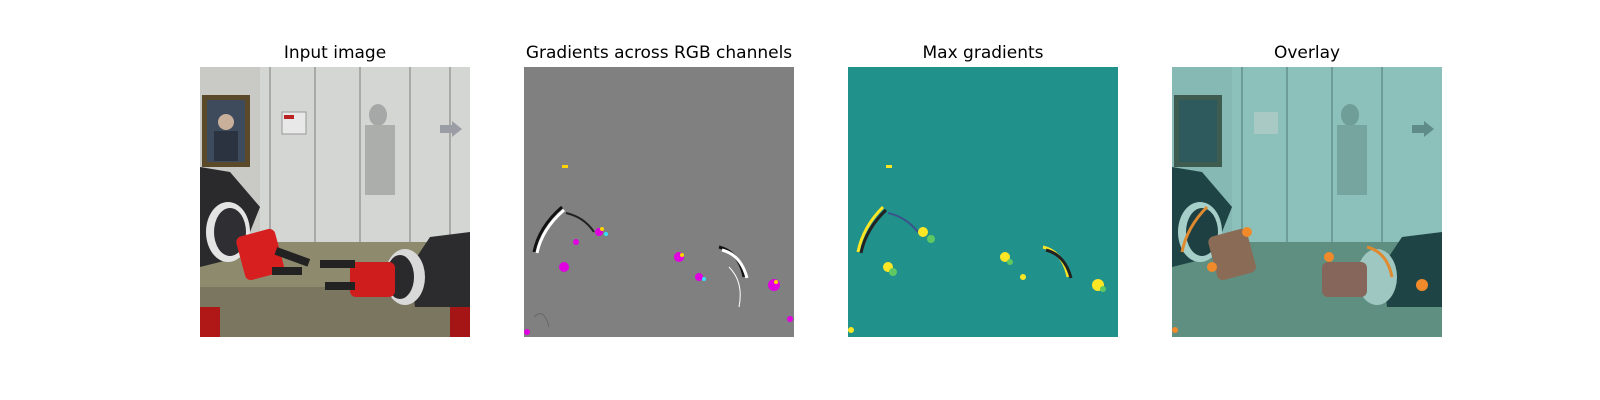  Describe the element at coordinates (1307, 53) in the screenshot. I see `panel-title: Overlay` at that location.